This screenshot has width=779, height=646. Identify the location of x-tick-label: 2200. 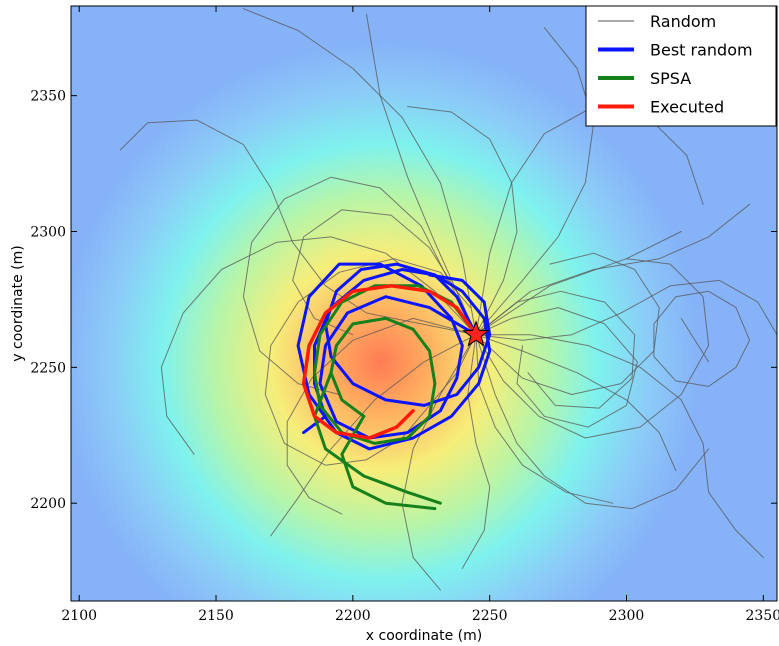
(353, 616).